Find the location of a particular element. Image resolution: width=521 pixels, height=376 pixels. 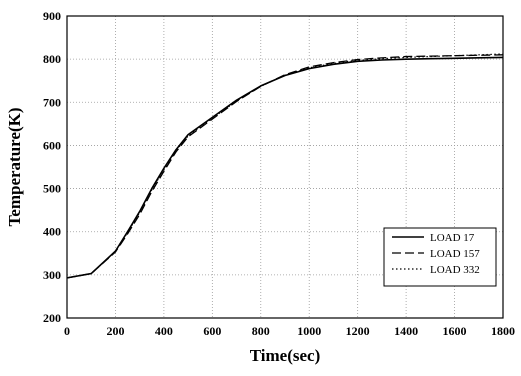

legend: LOAD 17 LOAD 157 LOAD 332 is located at coordinates (440, 257).